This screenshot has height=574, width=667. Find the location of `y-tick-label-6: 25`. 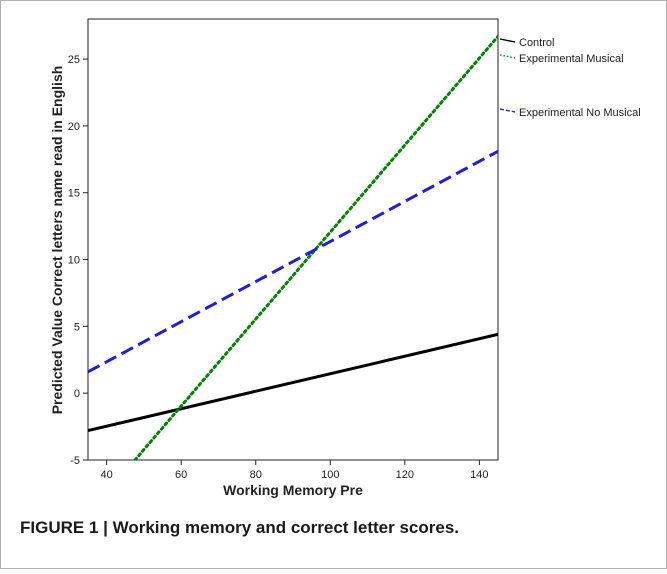

y-tick-label-6: 25 is located at coordinates (74, 60).